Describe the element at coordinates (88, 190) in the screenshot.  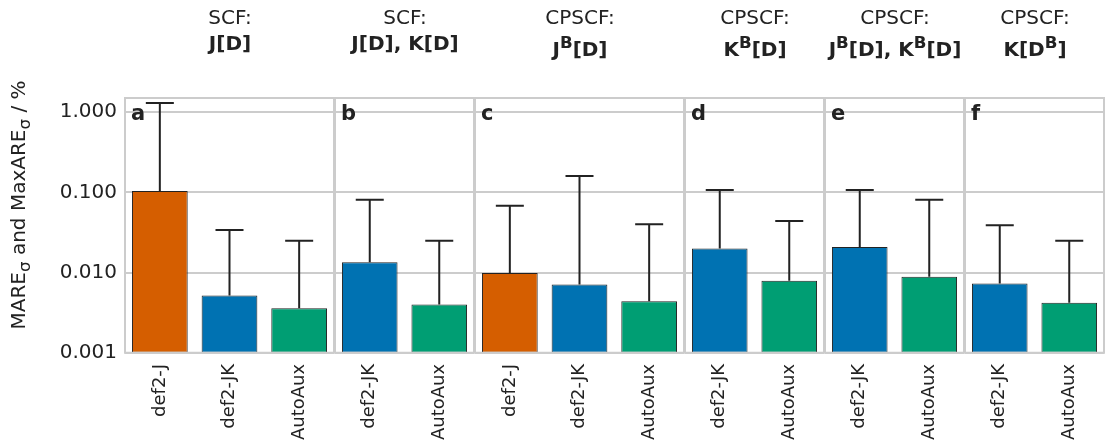
I see `y-tick-label: 0.100` at that location.